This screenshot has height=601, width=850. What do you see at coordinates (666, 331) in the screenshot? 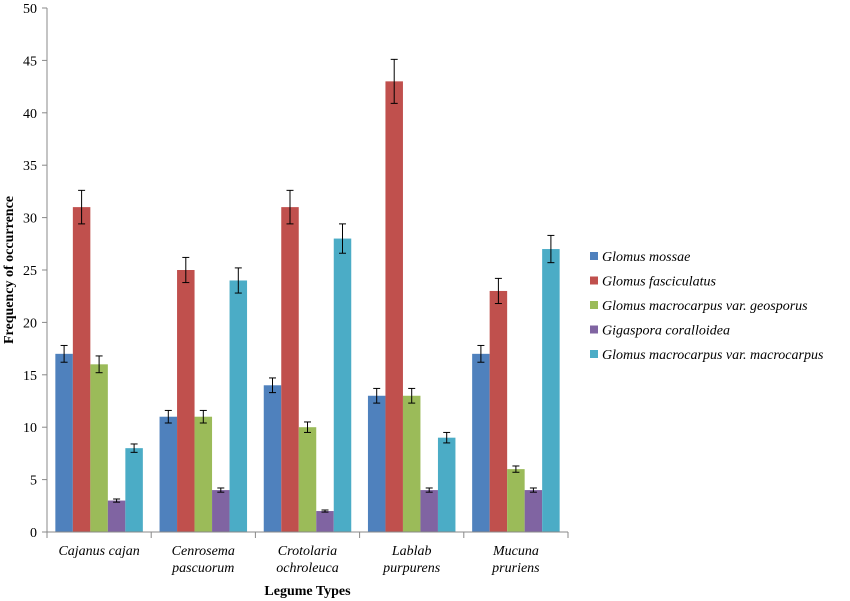
I see `legend-label: Gigaspora coralloidea` at bounding box center [666, 331].